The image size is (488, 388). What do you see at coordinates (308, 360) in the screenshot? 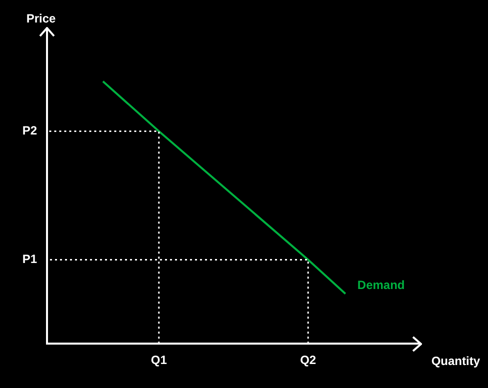
I see `x-tick-label: Q2` at bounding box center [308, 360].